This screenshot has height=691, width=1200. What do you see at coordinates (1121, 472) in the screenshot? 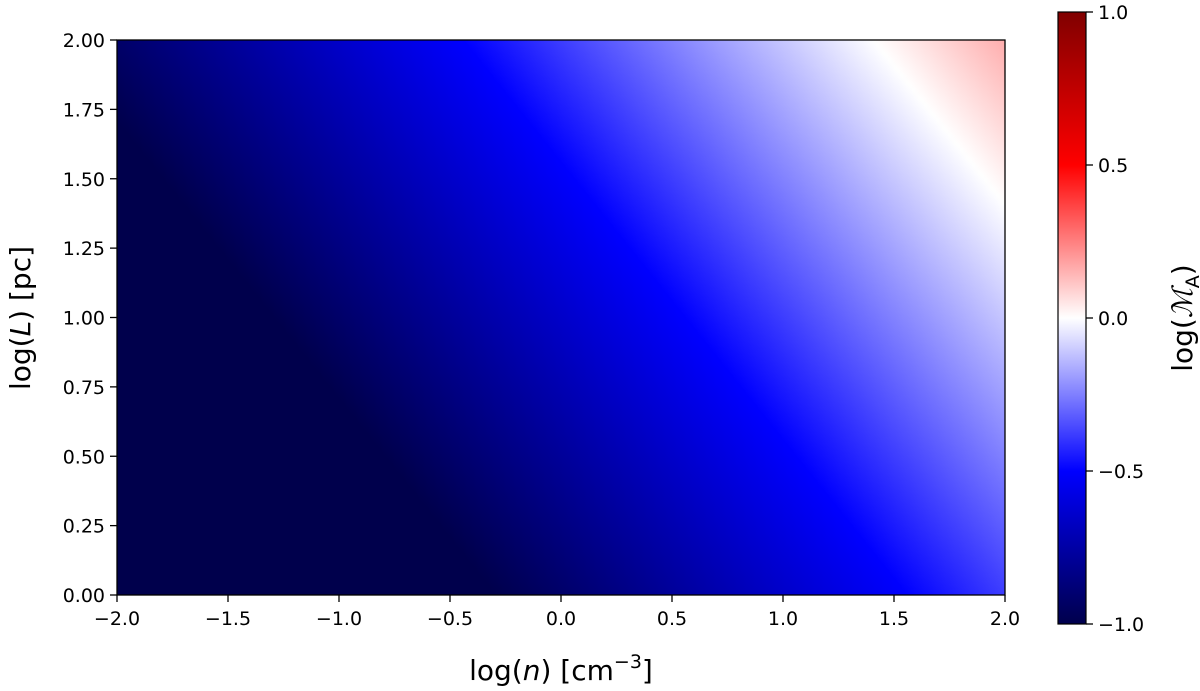
I see `colorbar-tick-label: −0.5` at bounding box center [1121, 472].